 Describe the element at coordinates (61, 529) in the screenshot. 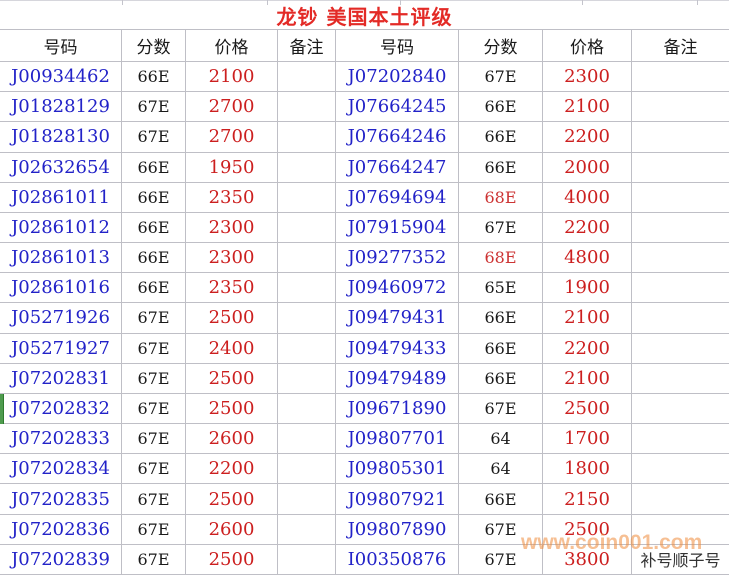

I see `cell-serial: J07202836` at that location.